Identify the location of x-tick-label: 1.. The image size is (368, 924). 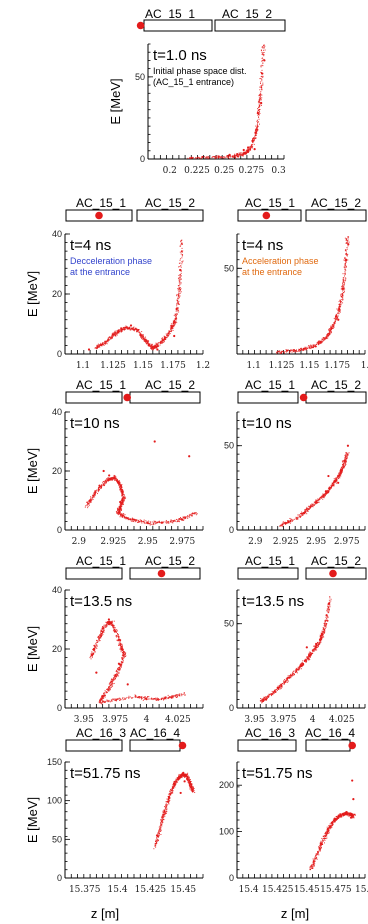
(364, 366).